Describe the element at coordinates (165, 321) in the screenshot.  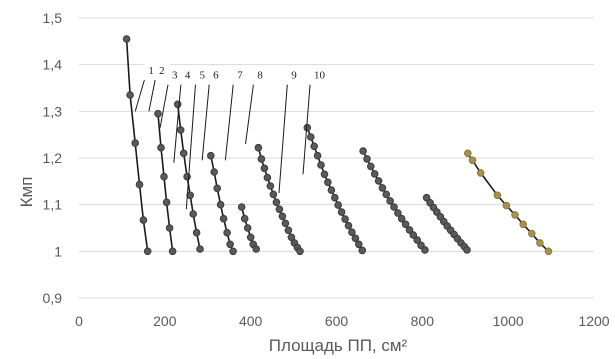
I see `x-tick-label: 200` at that location.